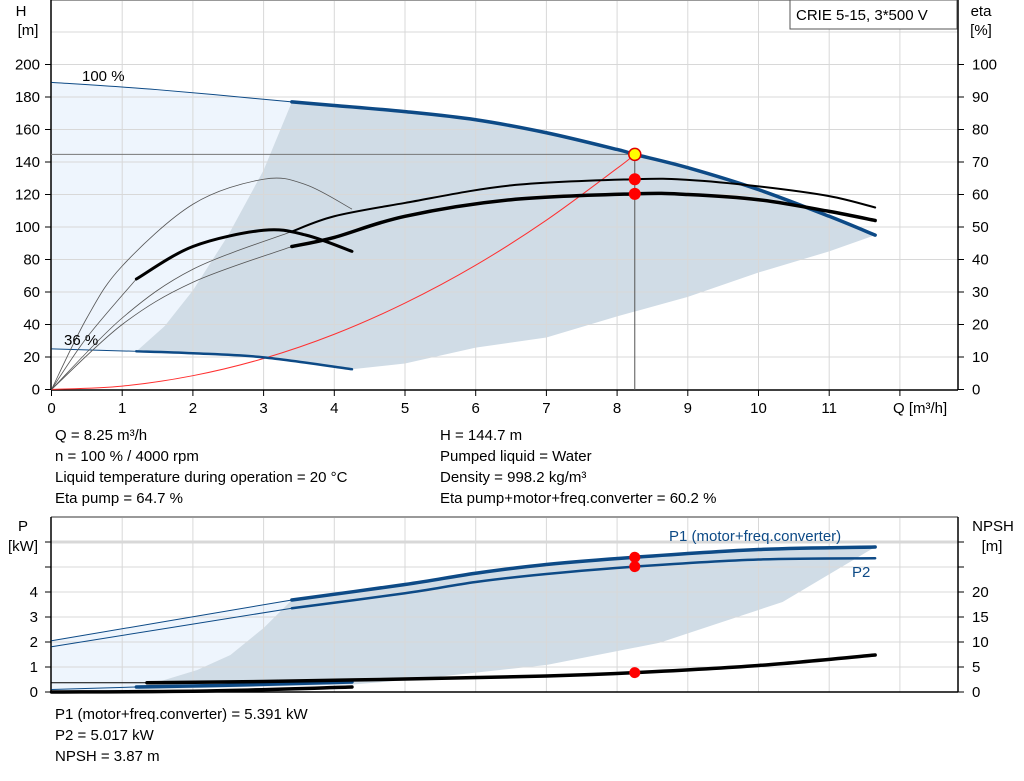 This screenshot has width=1024, height=781. I want to click on y-tick-label-left: 160, so click(27, 130).